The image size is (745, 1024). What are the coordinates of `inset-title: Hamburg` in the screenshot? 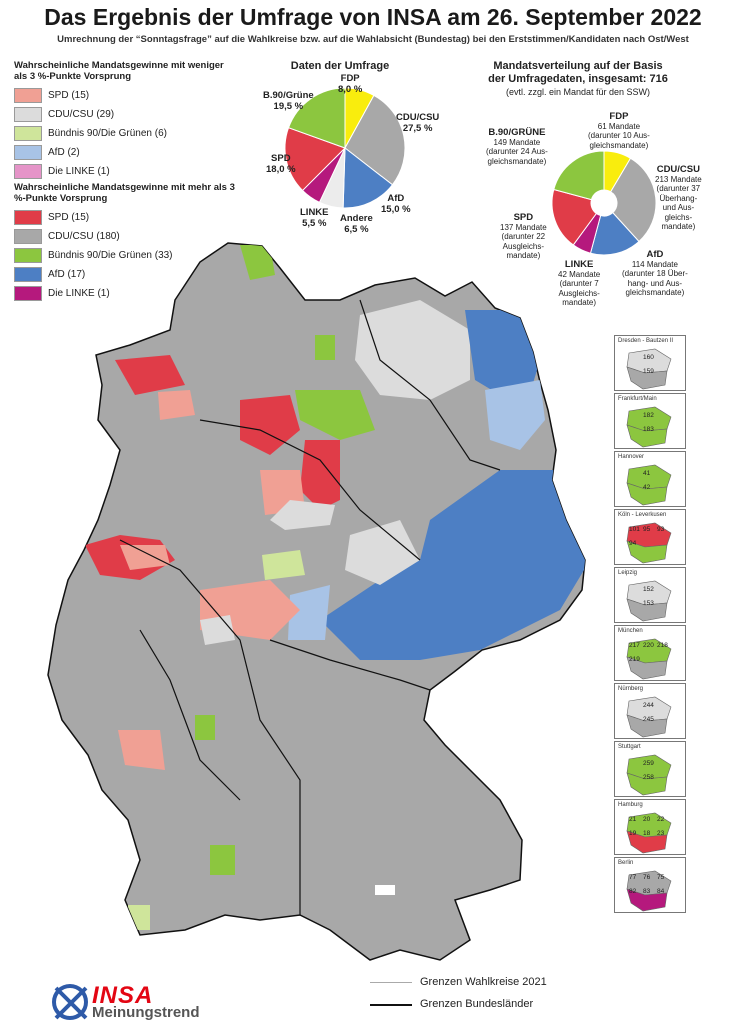 It's located at (630, 805).